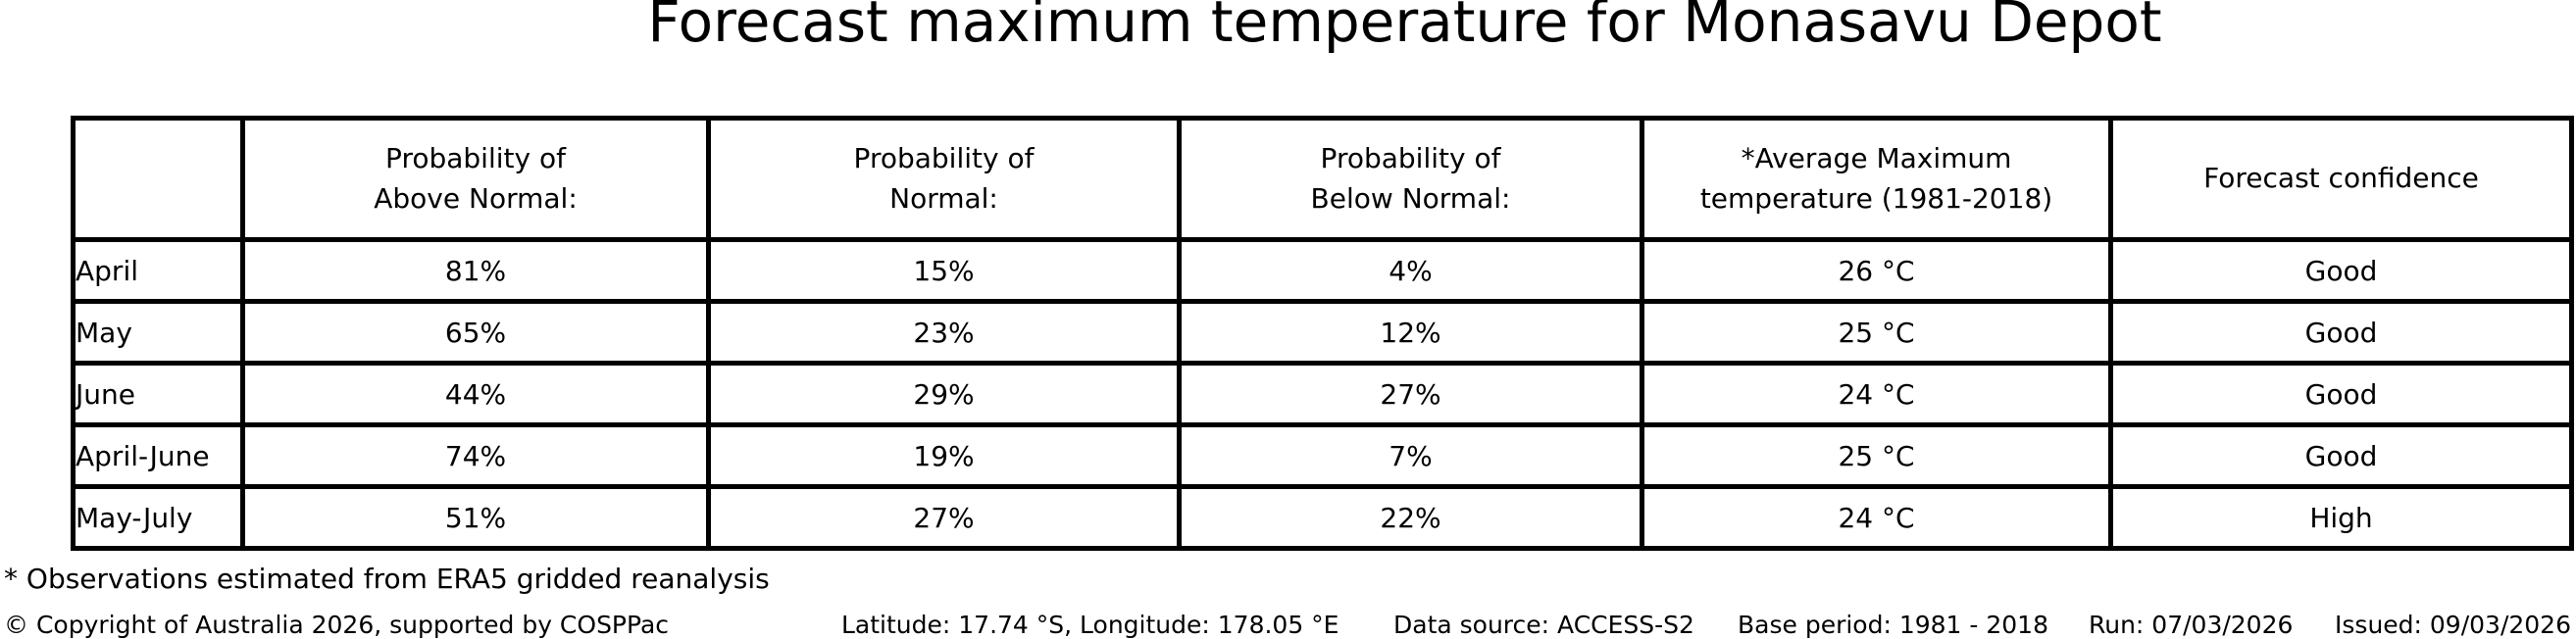  What do you see at coordinates (476, 518) in the screenshot?
I see `cell-above-normal: 51%` at bounding box center [476, 518].